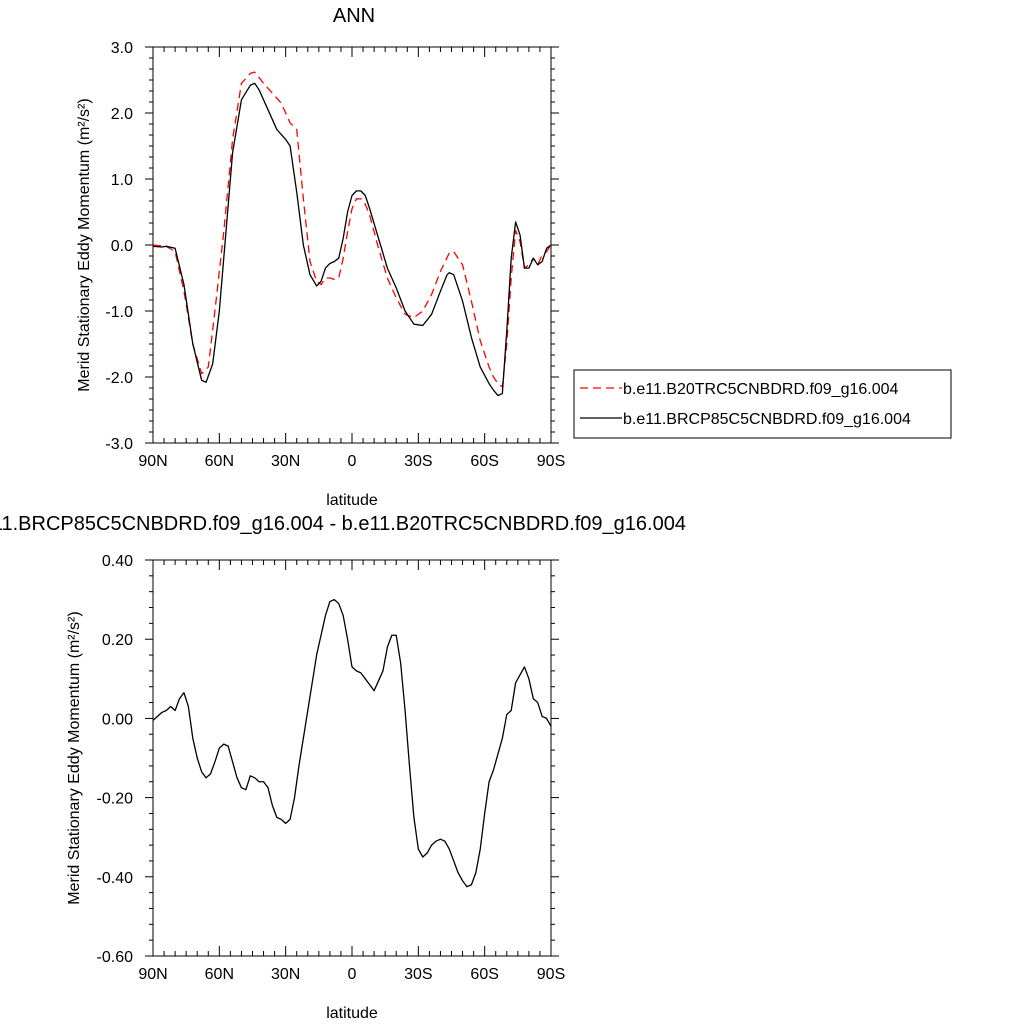  What do you see at coordinates (352, 1013) in the screenshot?
I see `bottom-x-axis-label: latitude` at bounding box center [352, 1013].